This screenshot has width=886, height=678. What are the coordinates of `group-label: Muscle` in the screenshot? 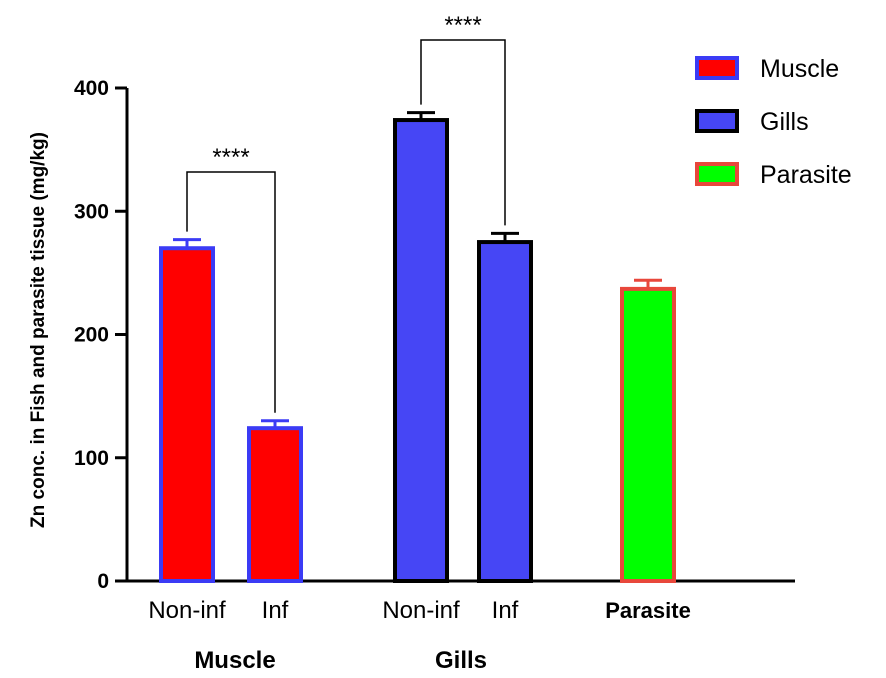 It's located at (234, 660).